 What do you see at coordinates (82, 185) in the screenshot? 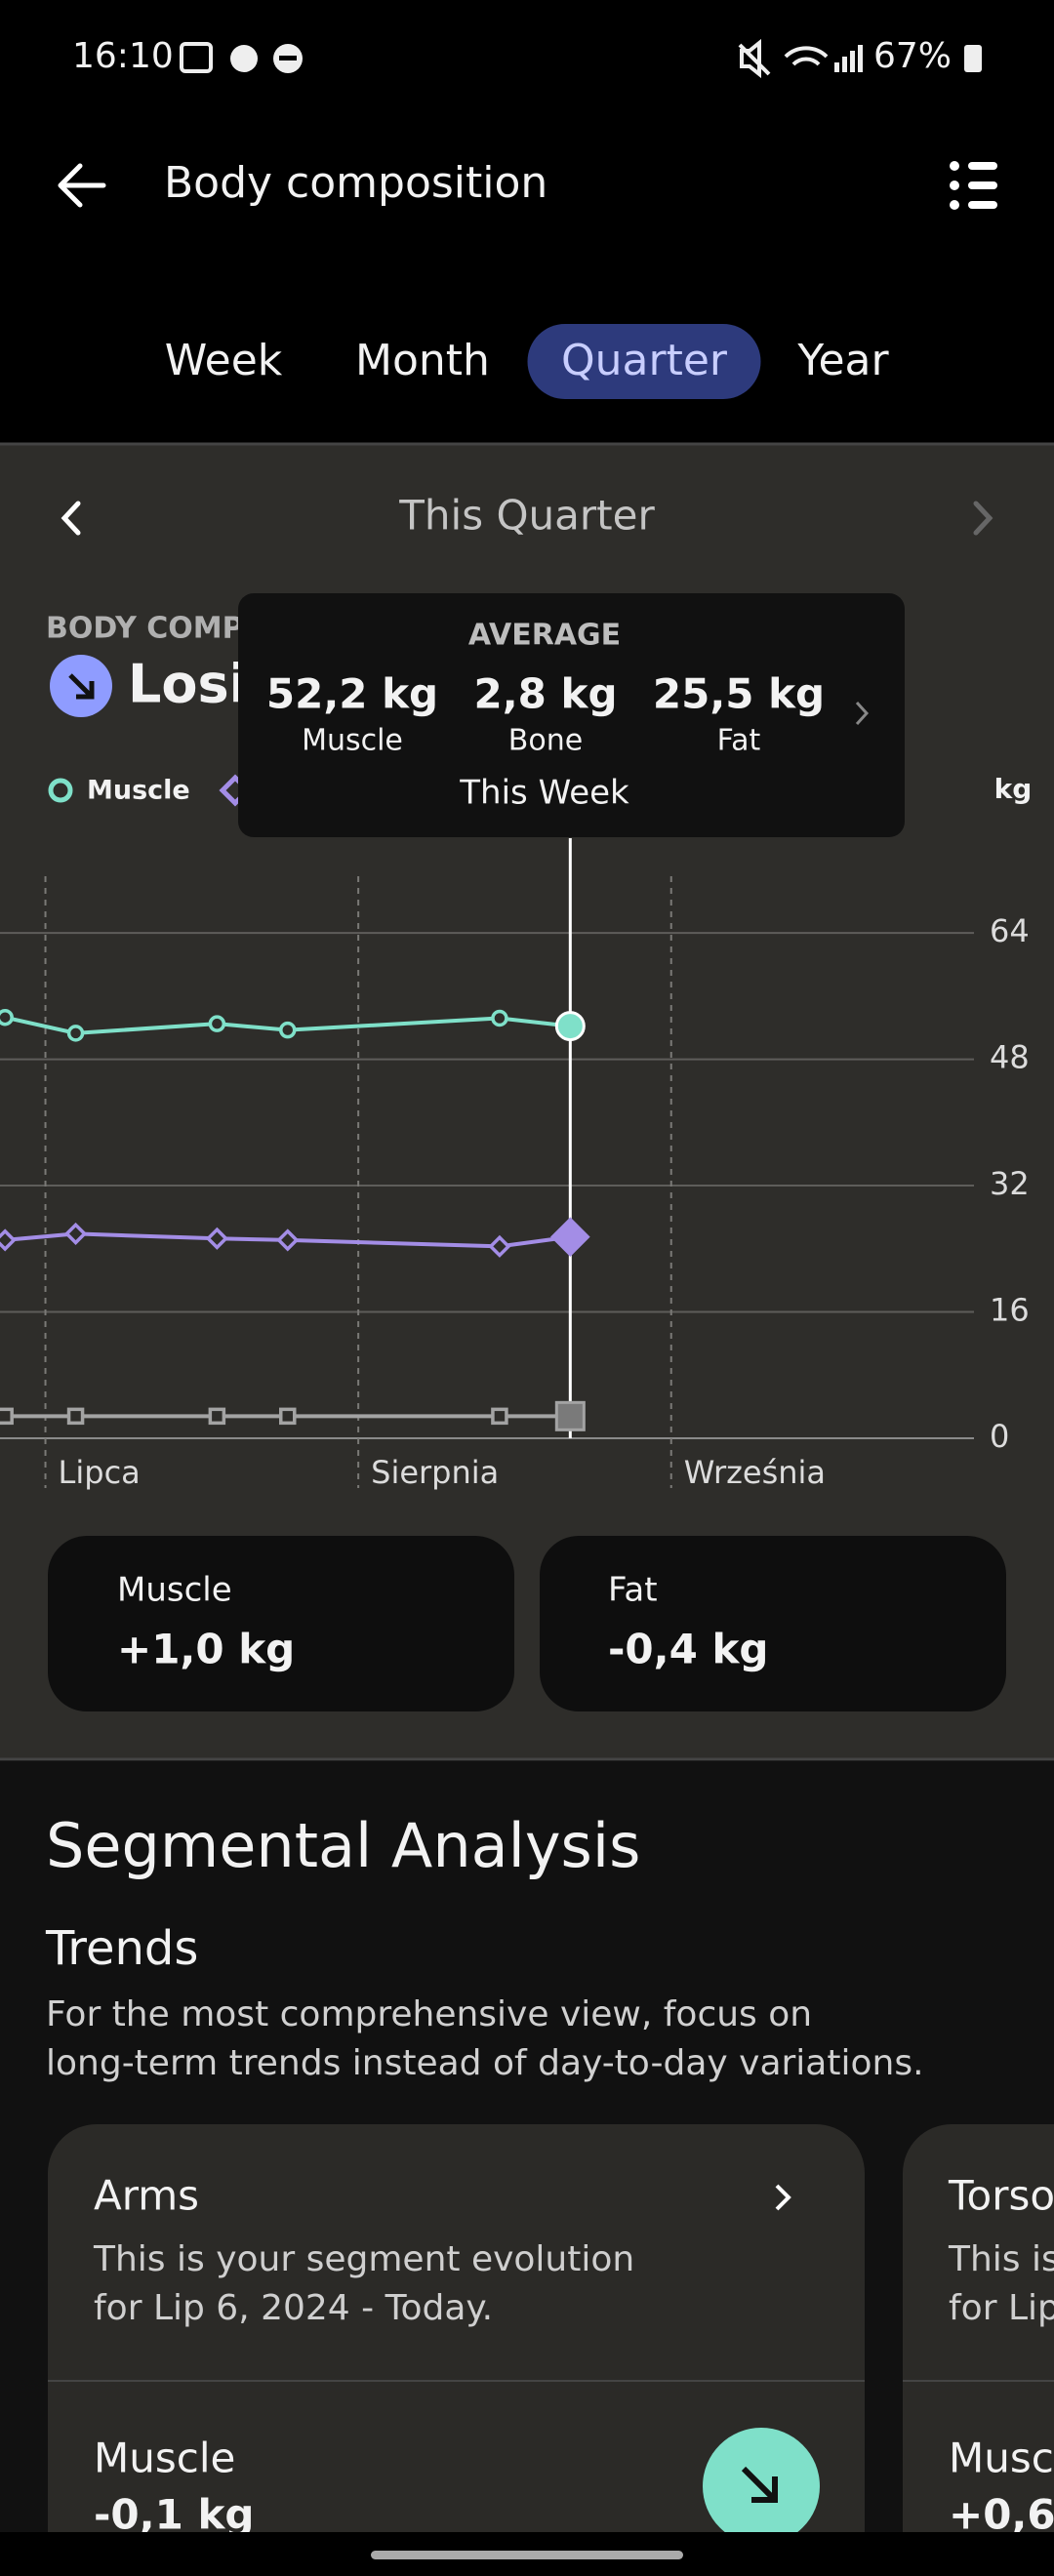
I see `back-button` at bounding box center [82, 185].